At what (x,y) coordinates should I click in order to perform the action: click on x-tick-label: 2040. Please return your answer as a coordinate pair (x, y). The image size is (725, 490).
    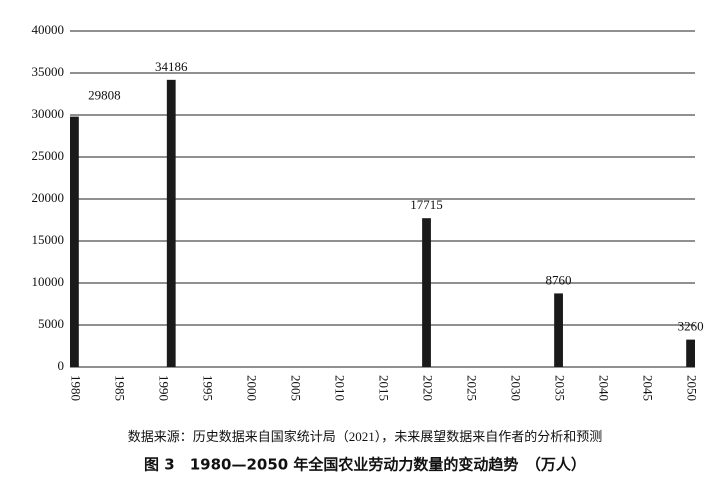
    Looking at the image, I should click on (604, 388).